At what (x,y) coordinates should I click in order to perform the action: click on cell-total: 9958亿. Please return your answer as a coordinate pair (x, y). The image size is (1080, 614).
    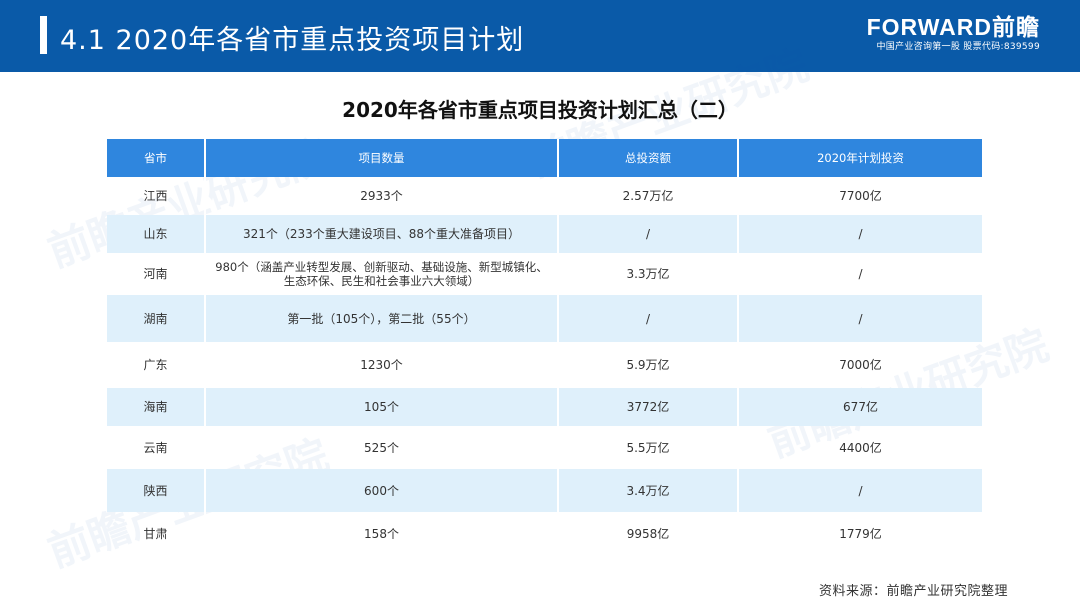
    Looking at the image, I should click on (649, 534).